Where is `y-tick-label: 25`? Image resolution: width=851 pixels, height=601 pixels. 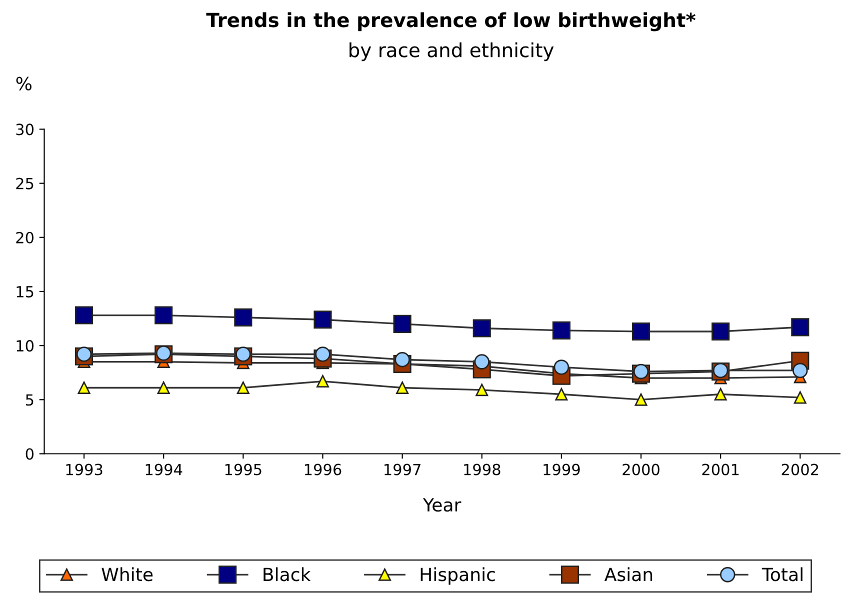 y-tick-label: 25 is located at coordinates (25, 184).